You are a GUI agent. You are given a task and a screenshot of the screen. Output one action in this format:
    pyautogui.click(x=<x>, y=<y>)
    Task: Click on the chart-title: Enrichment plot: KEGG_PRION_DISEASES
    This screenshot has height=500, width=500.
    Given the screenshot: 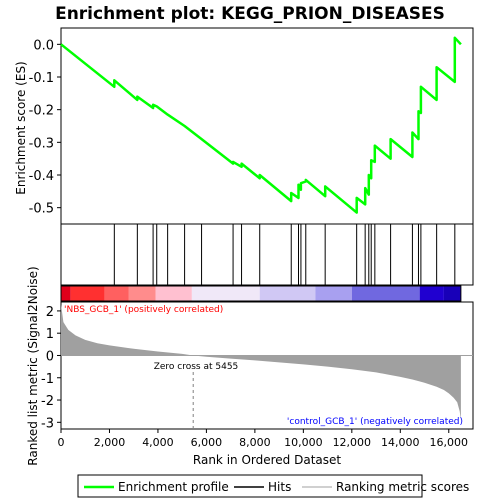 What is the action you would take?
    pyautogui.click(x=250, y=14)
    